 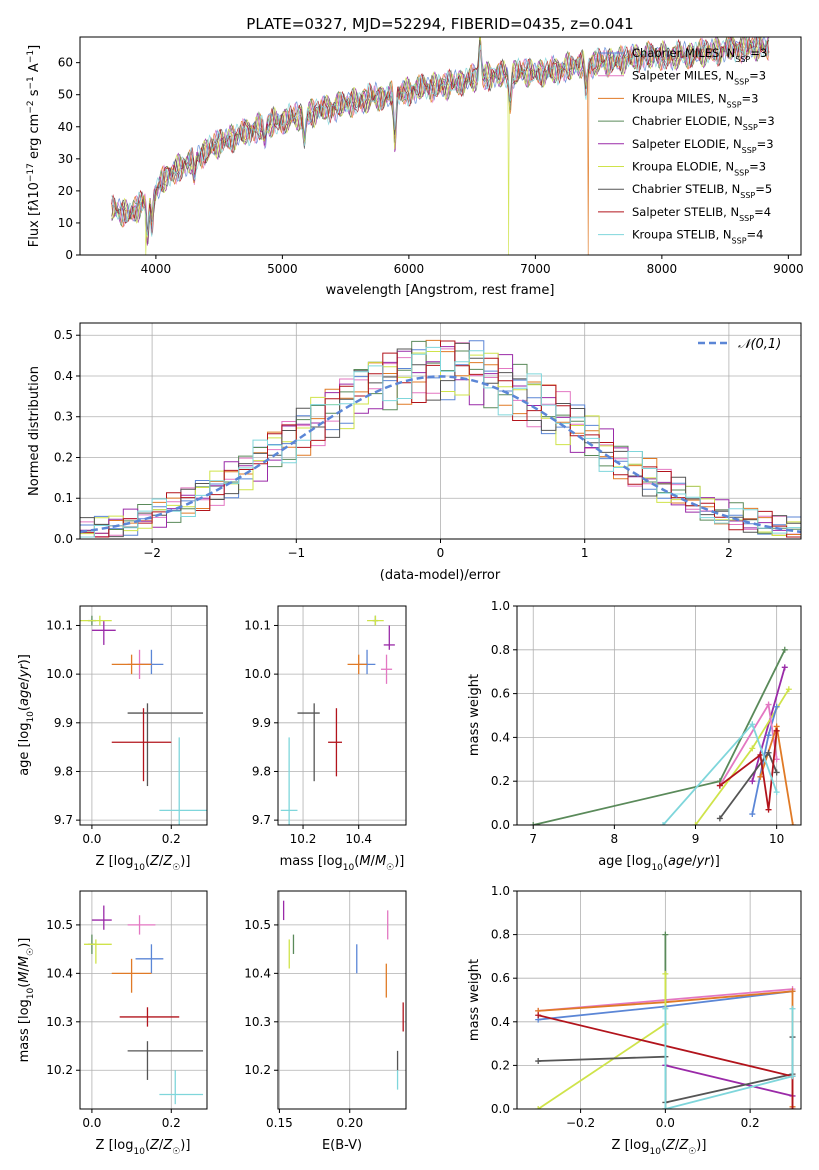 What do you see at coordinates (63, 498) in the screenshot?
I see `y-tick-label: 0.1` at bounding box center [63, 498].